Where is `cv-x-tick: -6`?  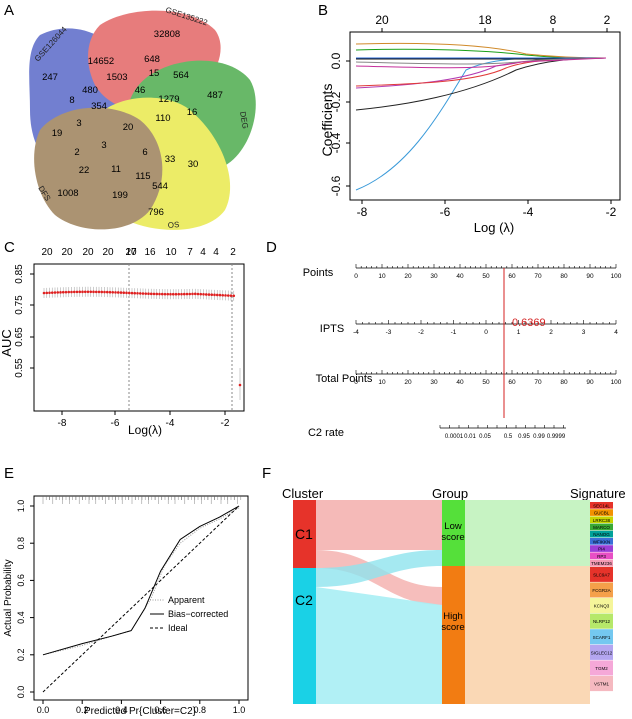 cv-x-tick: -6 is located at coordinates (115, 423).